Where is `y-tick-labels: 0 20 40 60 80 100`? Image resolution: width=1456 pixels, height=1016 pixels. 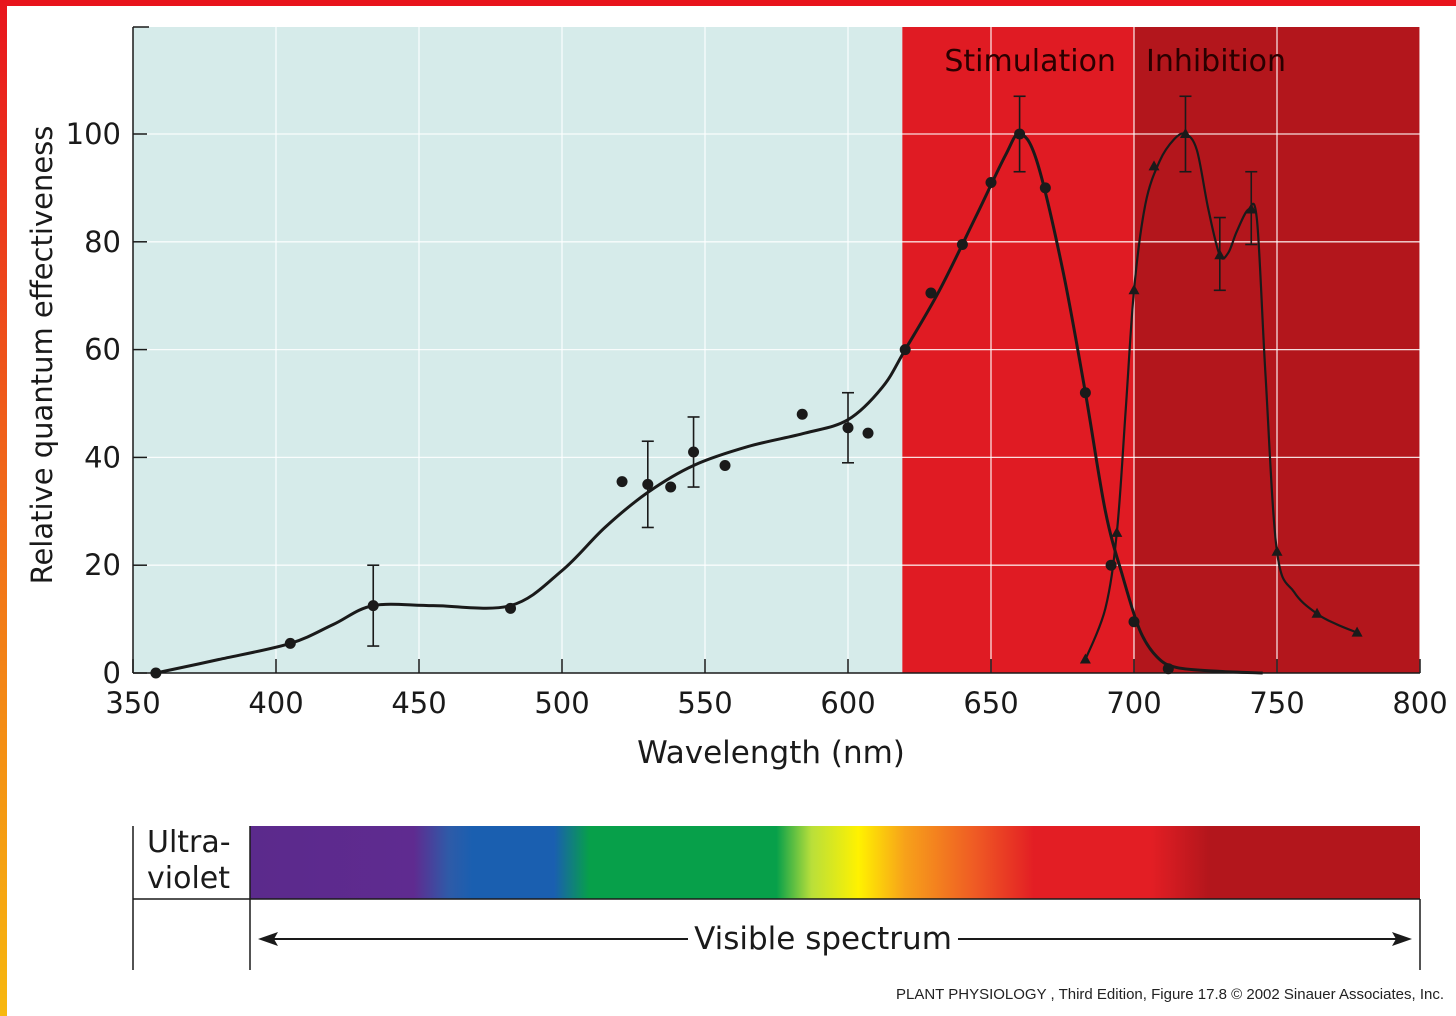
y-tick-labels: 0 20 40 60 80 100 is located at coordinates (93, 403).